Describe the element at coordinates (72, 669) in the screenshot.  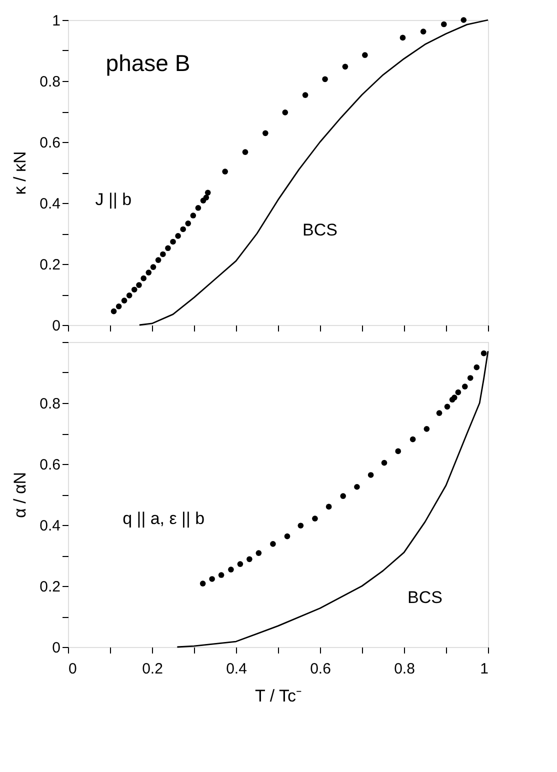
I see `x-tick-label: 0` at that location.